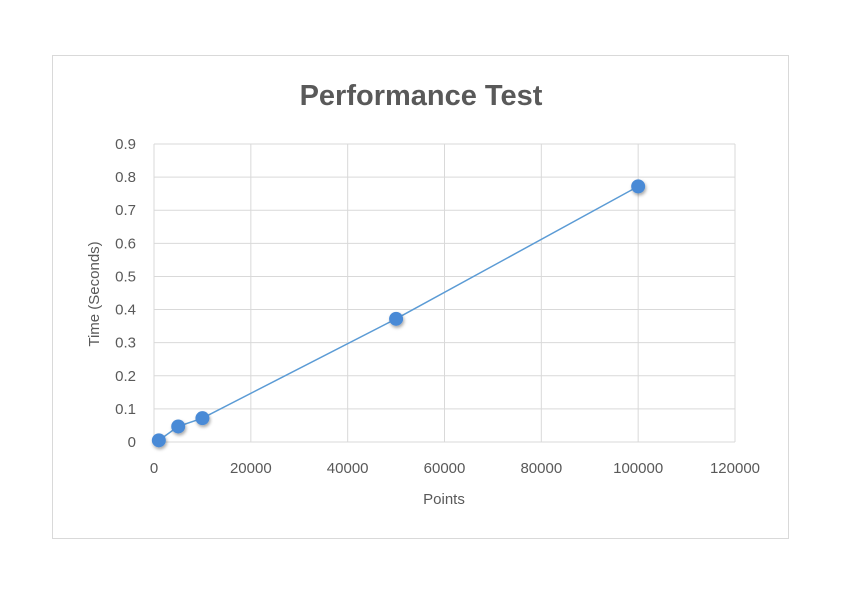  Describe the element at coordinates (638, 468) in the screenshot. I see `x-tick-label: 100000` at that location.